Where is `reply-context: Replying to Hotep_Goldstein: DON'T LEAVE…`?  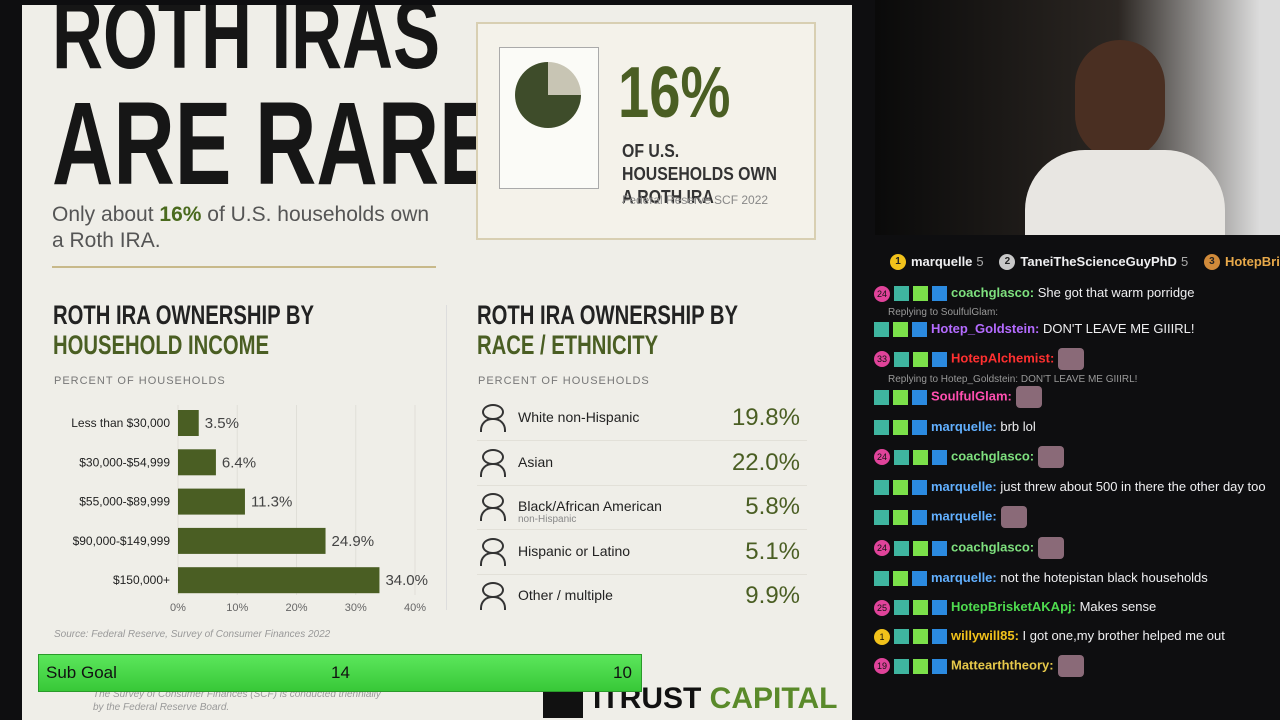
reply-context: Replying to Hotep_Goldstein: DON'T LEAVE… is located at coordinates (1013, 379).